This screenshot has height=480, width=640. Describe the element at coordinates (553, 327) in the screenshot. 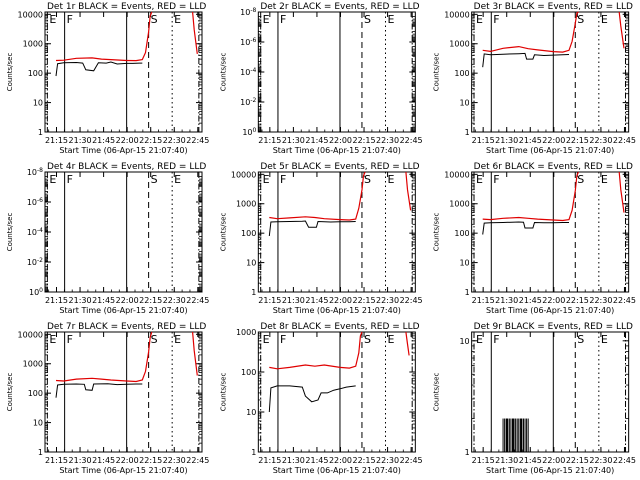

I see `panel-title: Det 9r BLACK = Events, RED = LLD` at that location.